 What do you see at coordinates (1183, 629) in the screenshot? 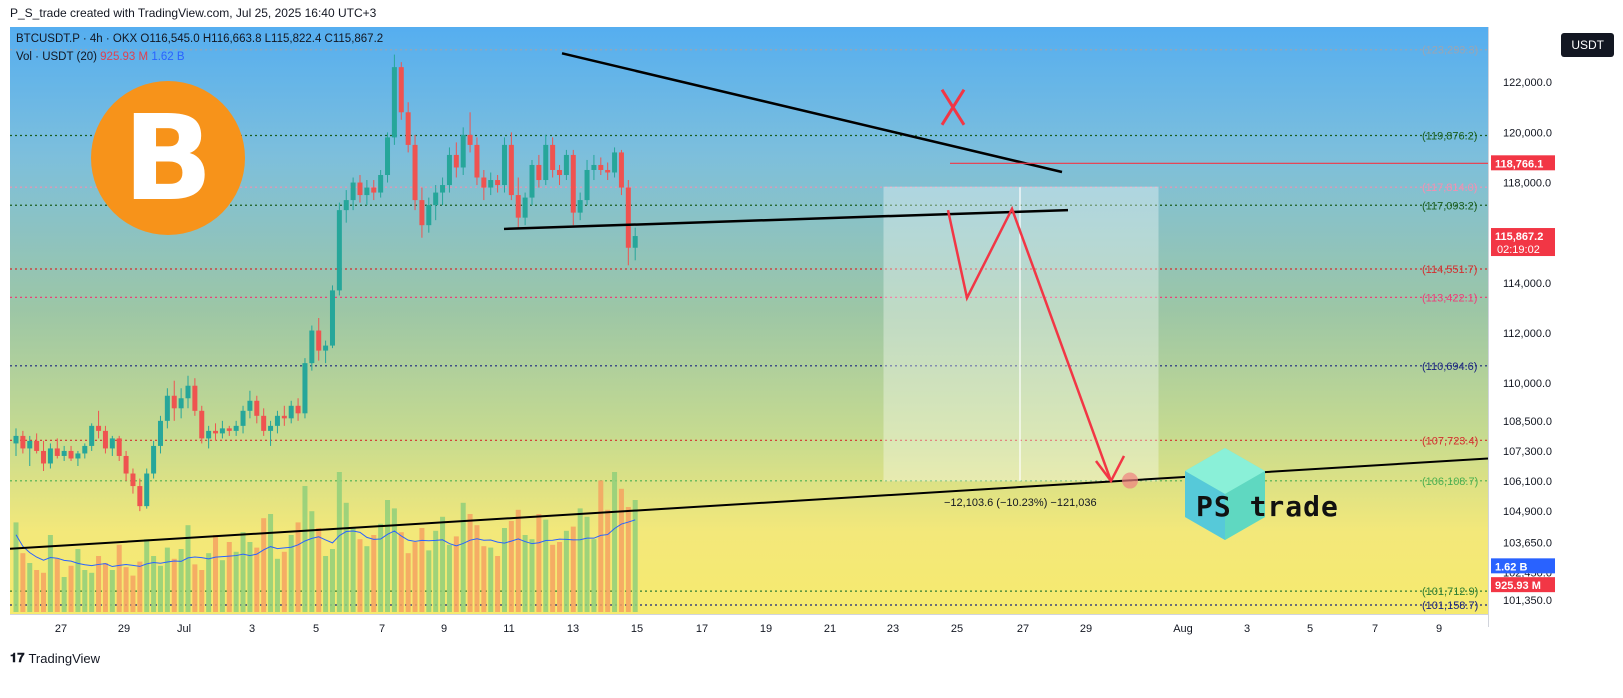
I see `time-tick: Aug` at bounding box center [1183, 629].